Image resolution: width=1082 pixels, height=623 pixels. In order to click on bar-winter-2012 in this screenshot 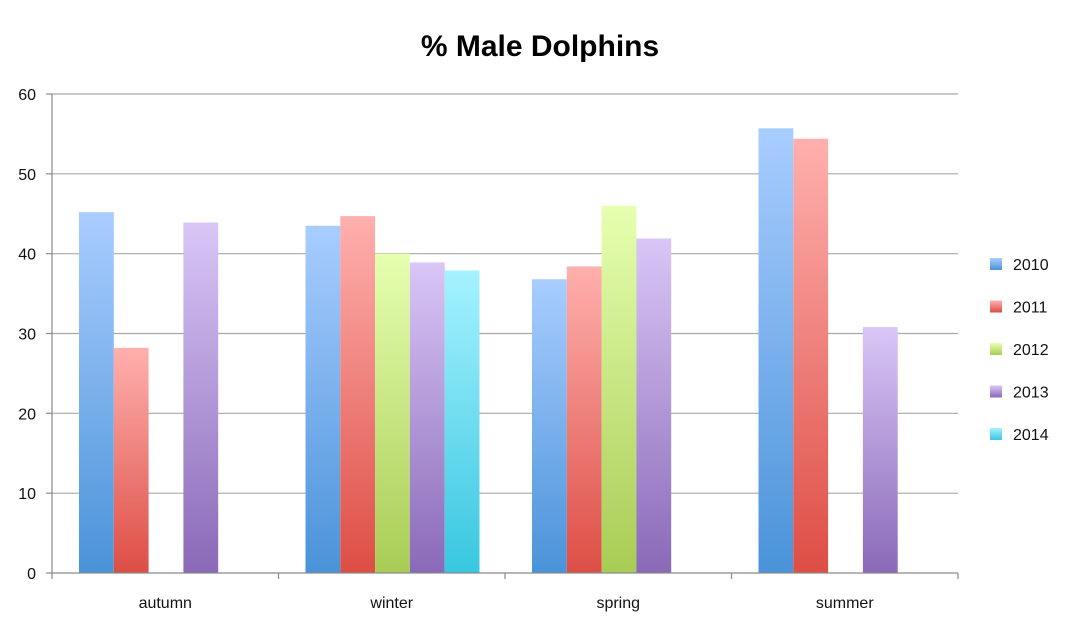, I will do `click(392, 413)`.